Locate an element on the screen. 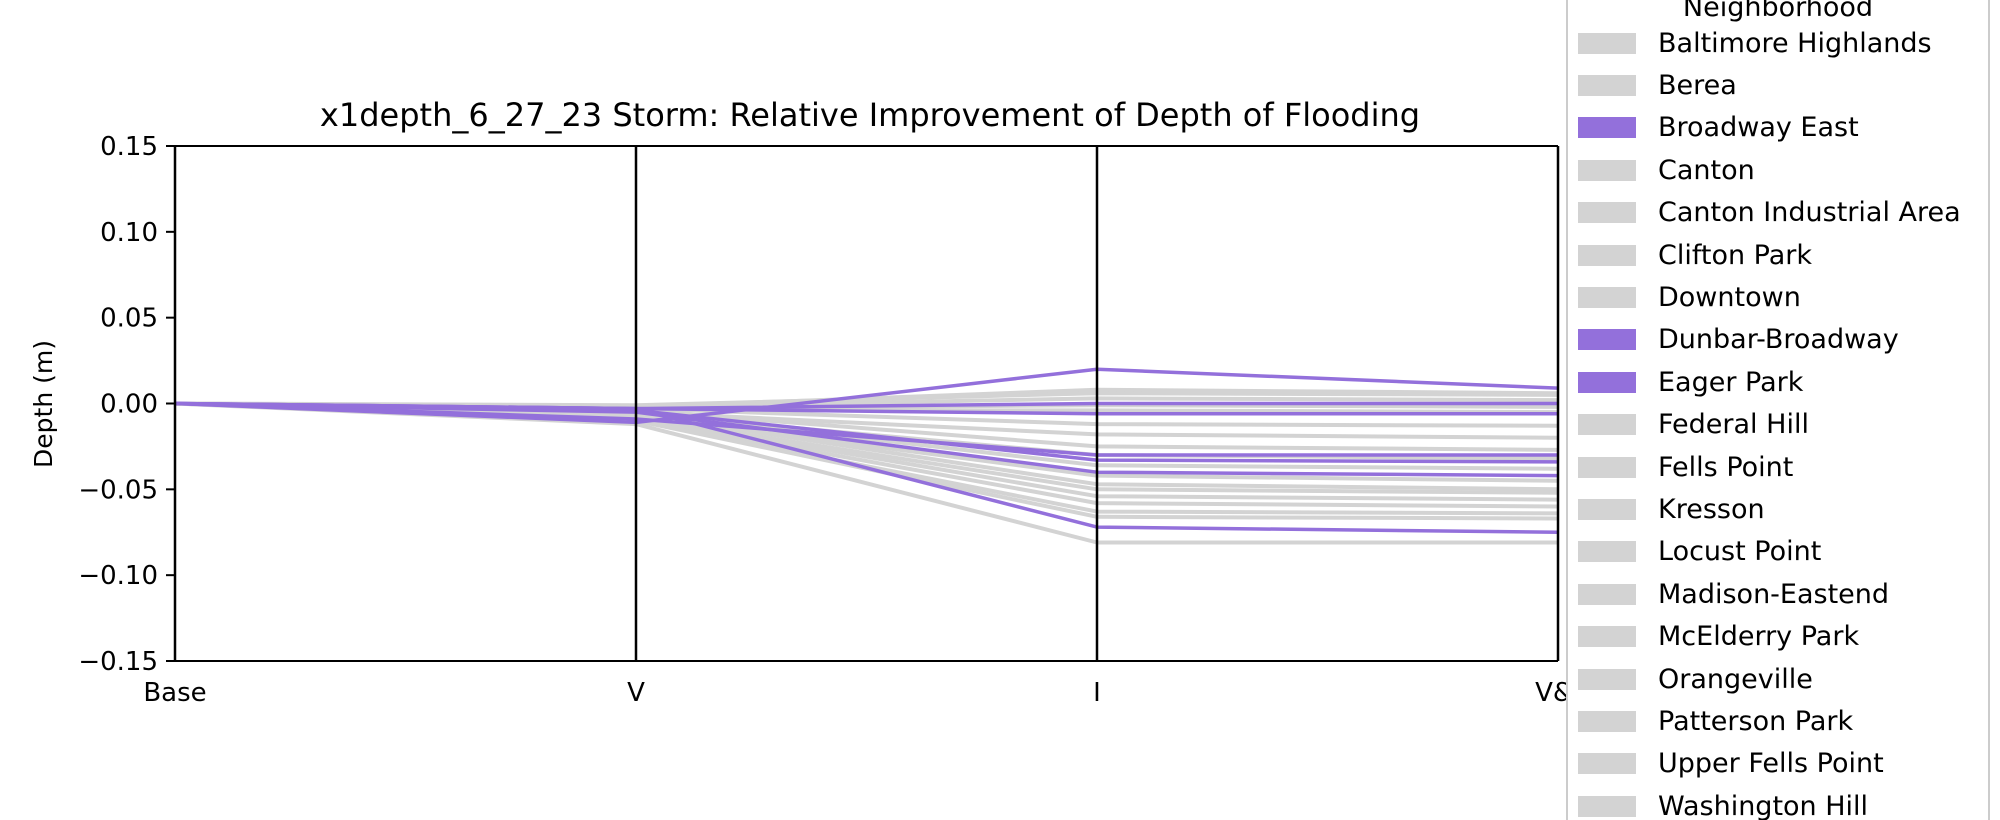  legend-label: Madison-Eastend is located at coordinates (1774, 594).